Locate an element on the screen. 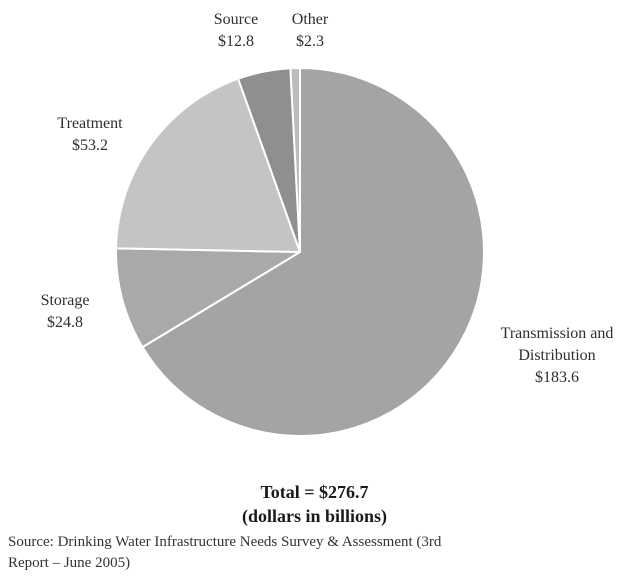 This screenshot has height=577, width=629. slice-value-transmission: $183.6 is located at coordinates (557, 377).